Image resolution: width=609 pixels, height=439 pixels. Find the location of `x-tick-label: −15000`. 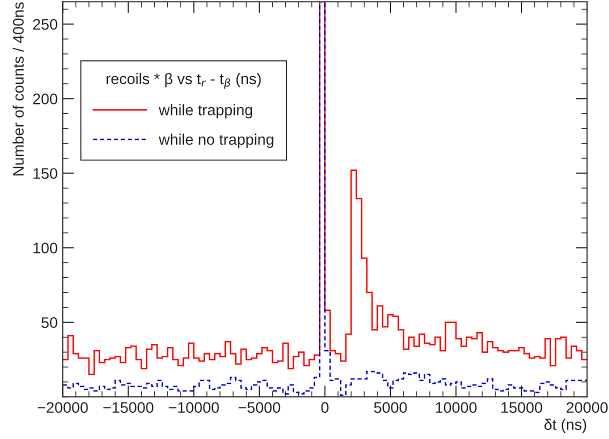

x-tick-label: −15000 is located at coordinates (128, 407).